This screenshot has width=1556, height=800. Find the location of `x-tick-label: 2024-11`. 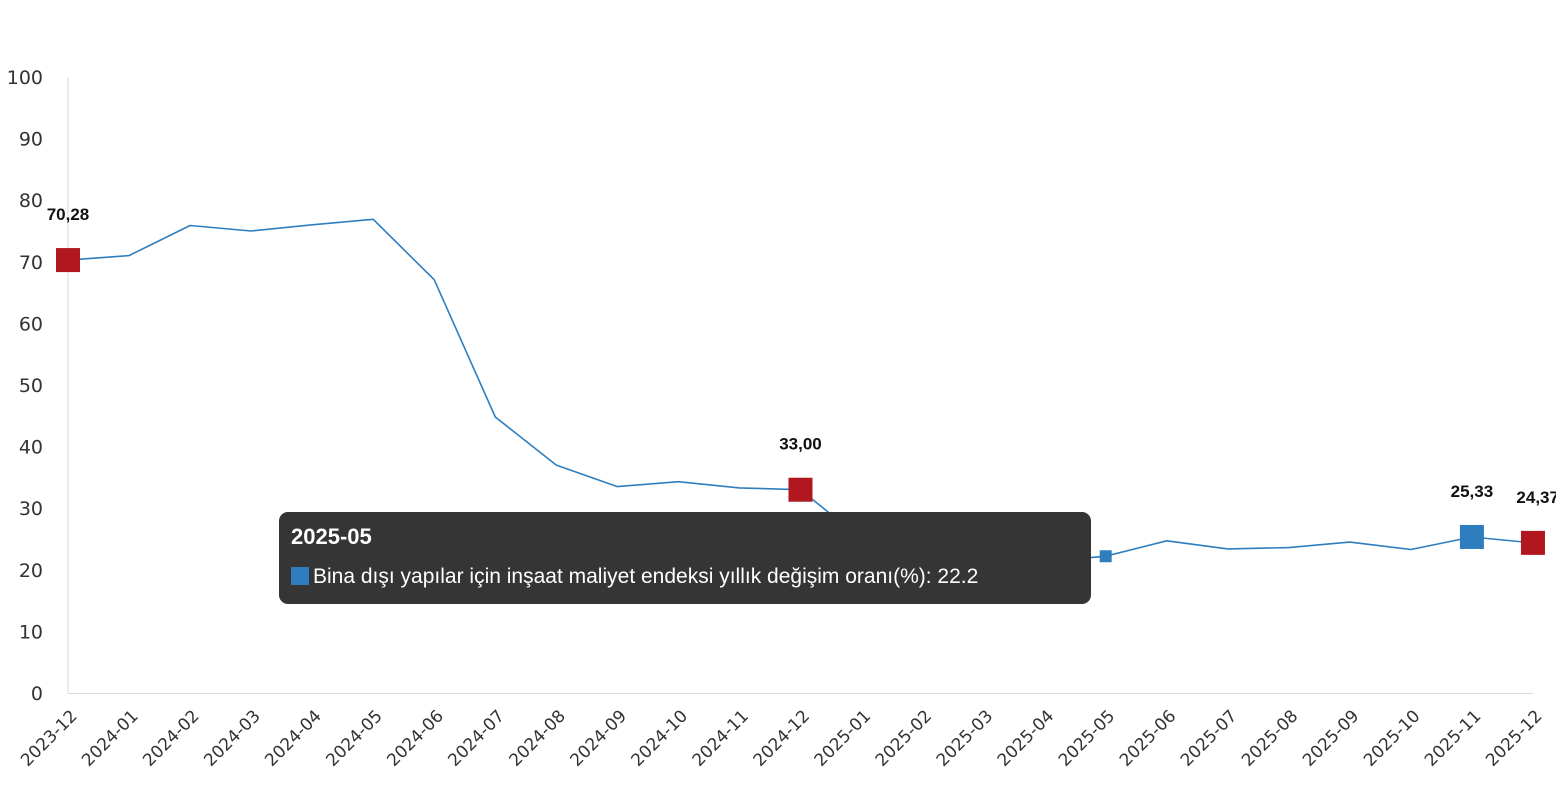

x-tick-label: 2024-11 is located at coordinates (721, 738).